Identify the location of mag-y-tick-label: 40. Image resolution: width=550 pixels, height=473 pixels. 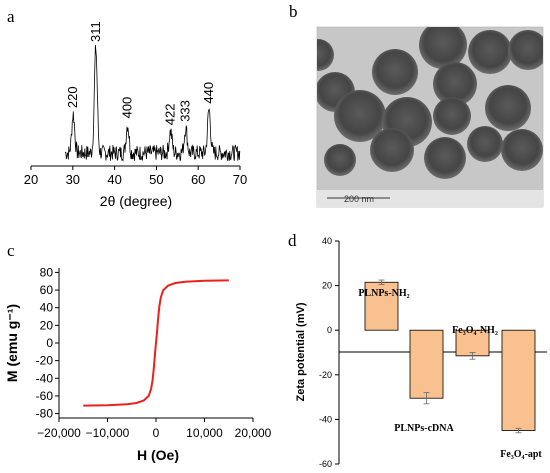
(47, 308).